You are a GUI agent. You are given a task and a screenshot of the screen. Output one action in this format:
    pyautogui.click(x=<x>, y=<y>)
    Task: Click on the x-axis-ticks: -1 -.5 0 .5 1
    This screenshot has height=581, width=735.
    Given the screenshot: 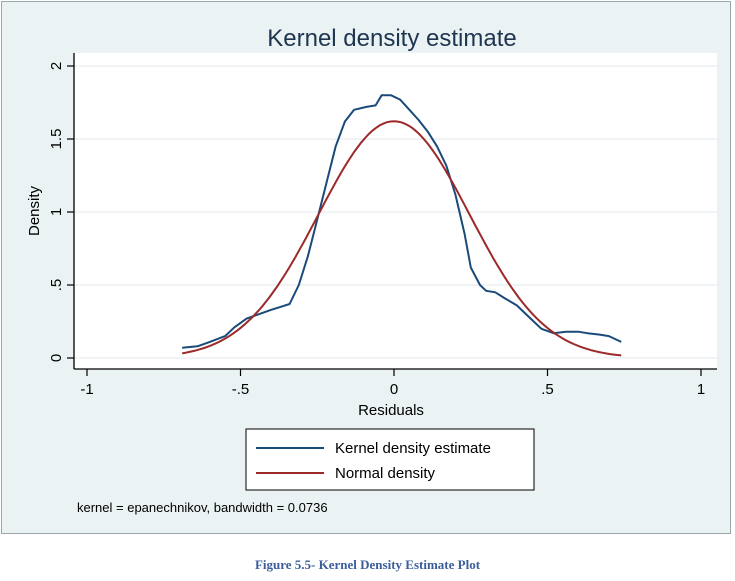 What is the action you would take?
    pyautogui.click(x=392, y=383)
    